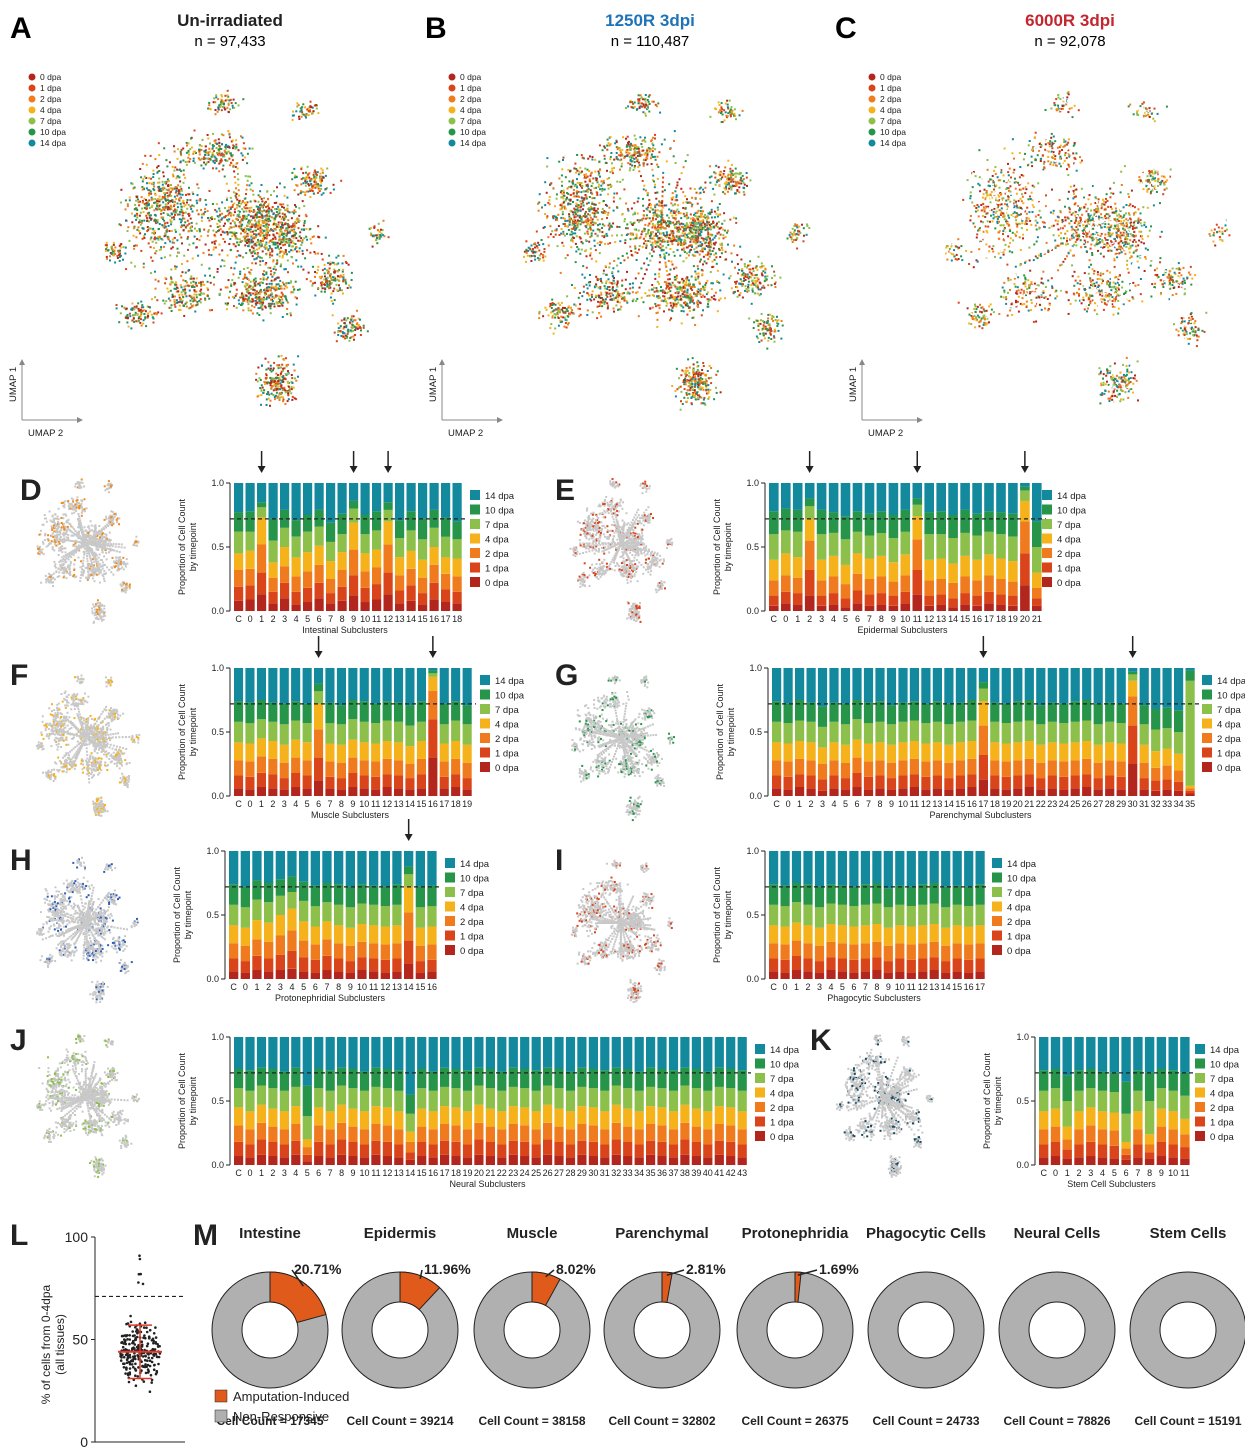  I want to click on legend-label: 1 dpa, so click(497, 569).